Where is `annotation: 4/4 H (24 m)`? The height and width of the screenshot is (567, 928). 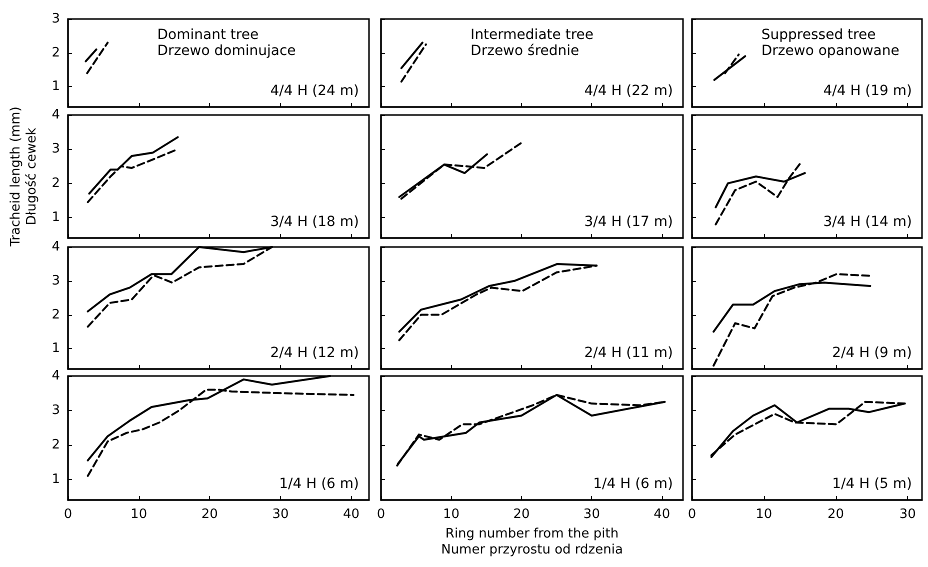 annotation: 4/4 H (24 m) is located at coordinates (315, 91).